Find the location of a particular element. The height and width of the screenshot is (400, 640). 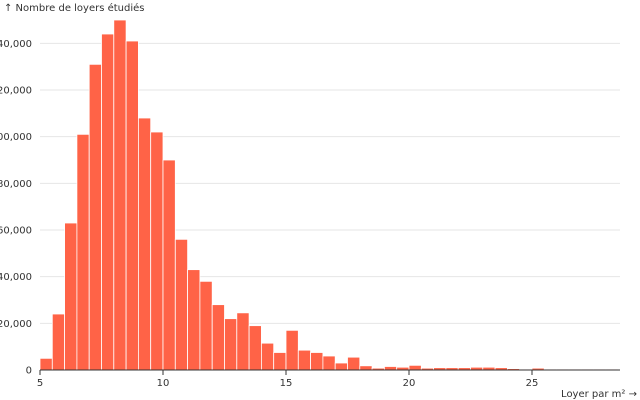

y-tick-label: 60,000 is located at coordinates (16, 231).